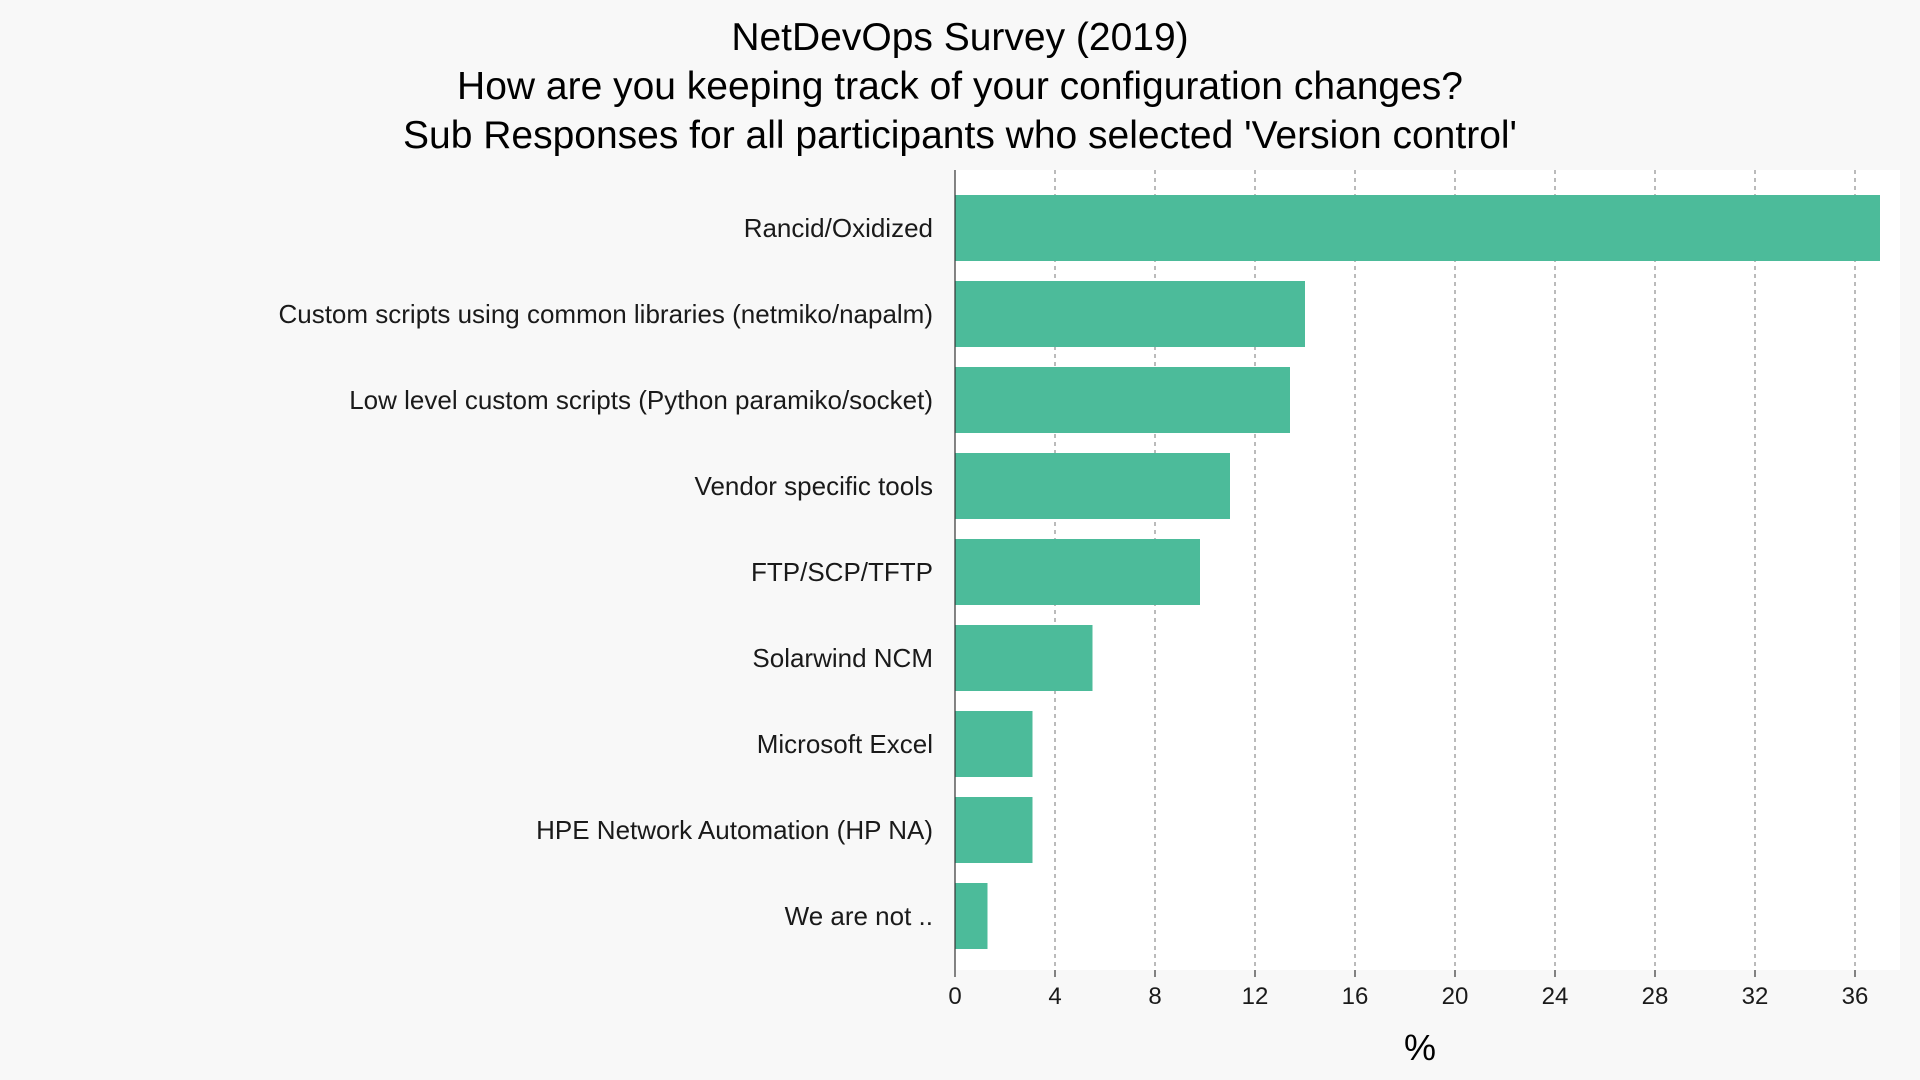 This screenshot has height=1080, width=1920. I want to click on category-label: Vendor specific tools, so click(814, 486).